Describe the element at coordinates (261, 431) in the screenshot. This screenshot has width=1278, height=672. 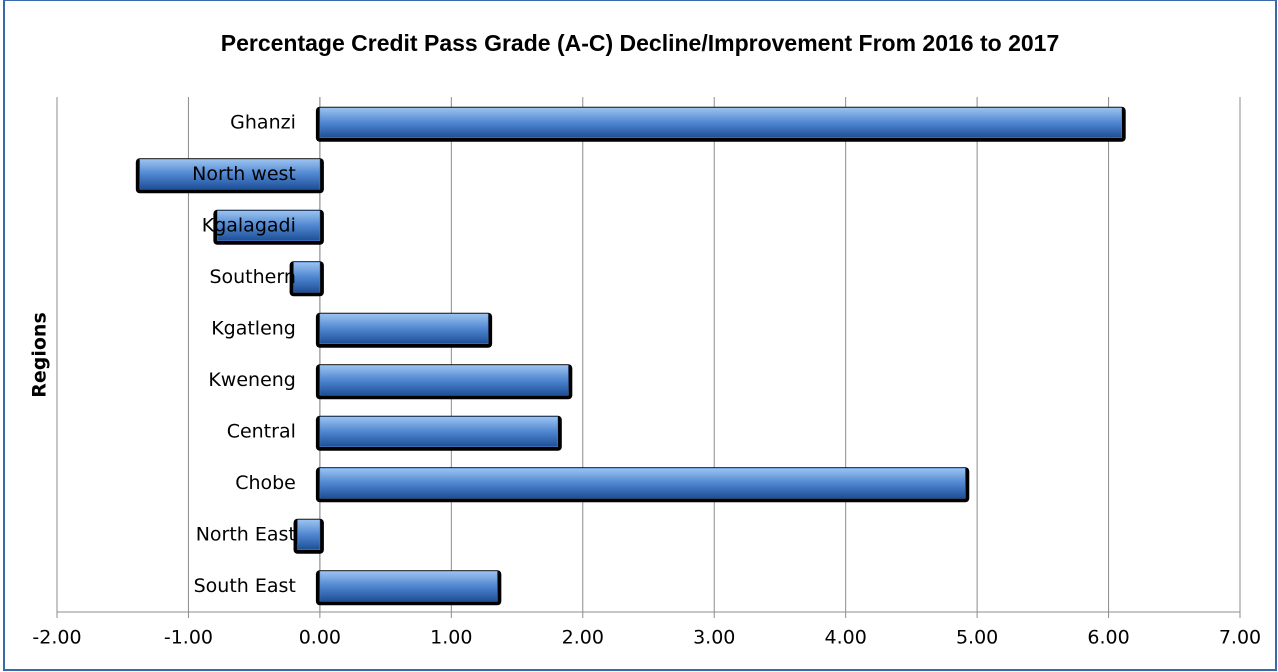
I see `y-tick-label: Central` at that location.